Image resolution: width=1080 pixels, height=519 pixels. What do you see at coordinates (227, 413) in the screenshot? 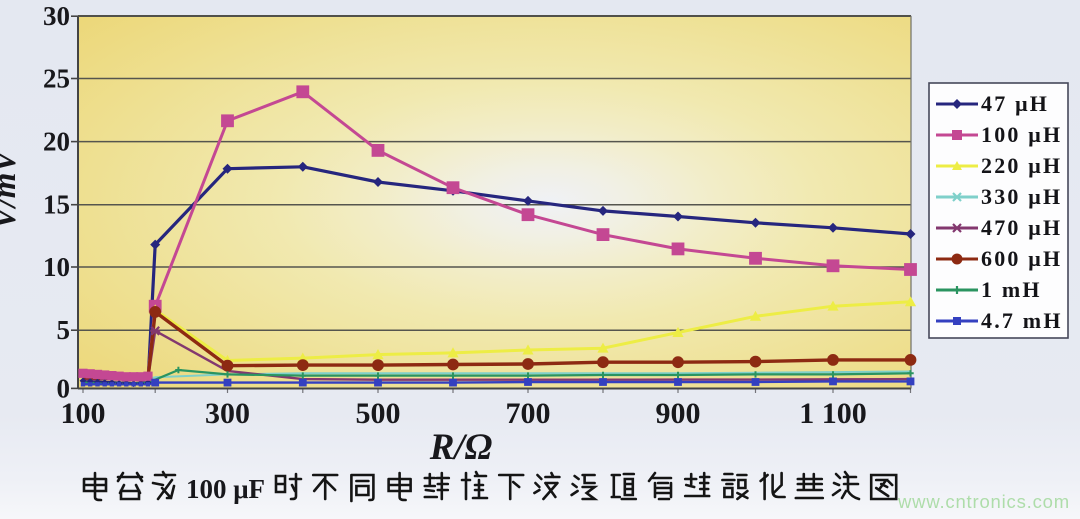
I see `svg-text: 300` at bounding box center [227, 413].